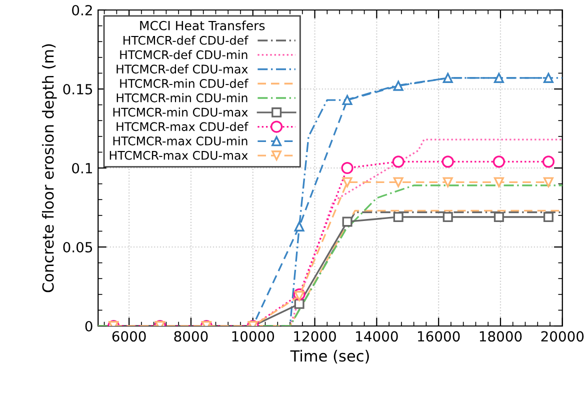  Describe the element at coordinates (439, 336) in the screenshot. I see `x-tick-label: 16000` at that location.